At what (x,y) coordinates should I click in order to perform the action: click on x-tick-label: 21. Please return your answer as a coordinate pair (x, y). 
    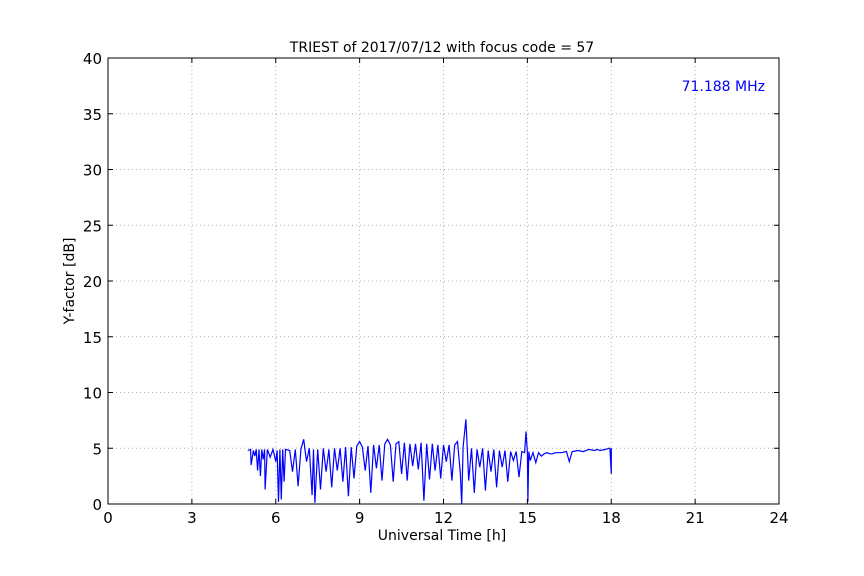
    Looking at the image, I should click on (695, 518).